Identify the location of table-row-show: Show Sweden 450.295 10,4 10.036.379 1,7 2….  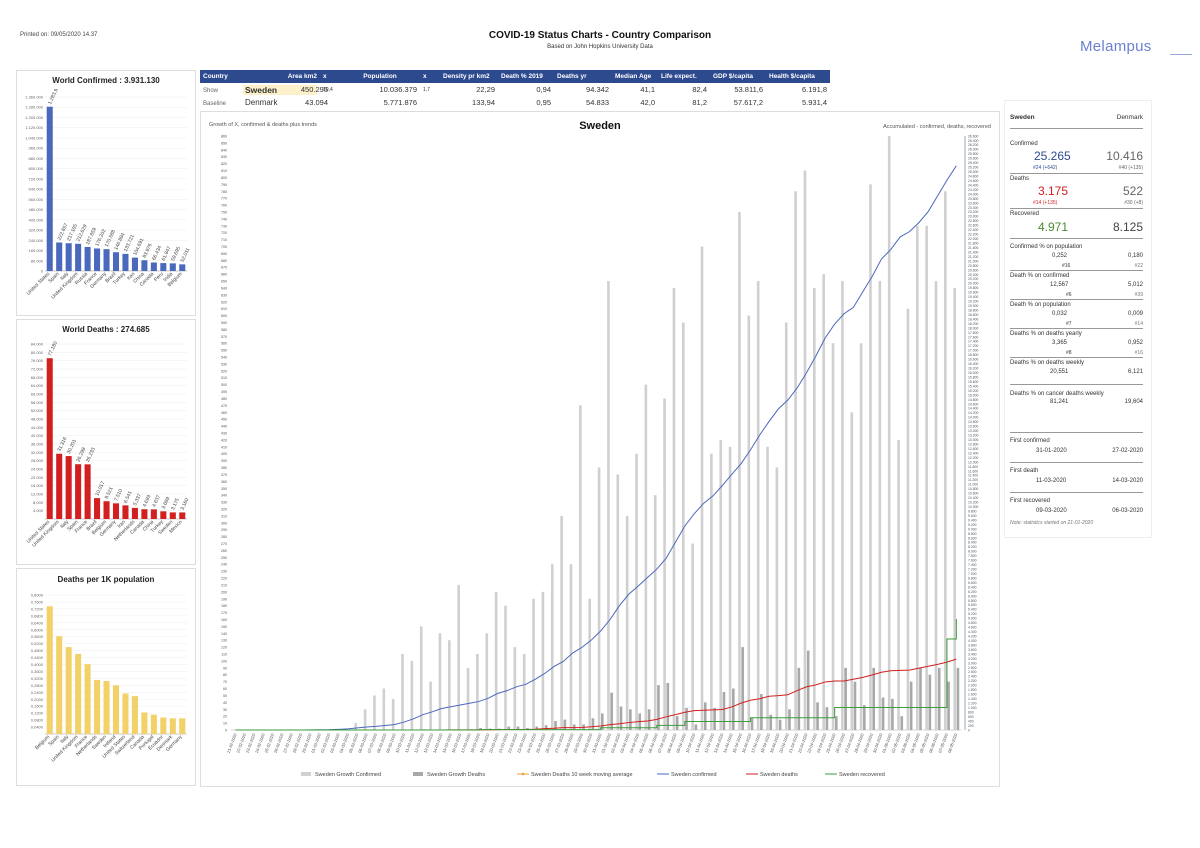
(515, 89).